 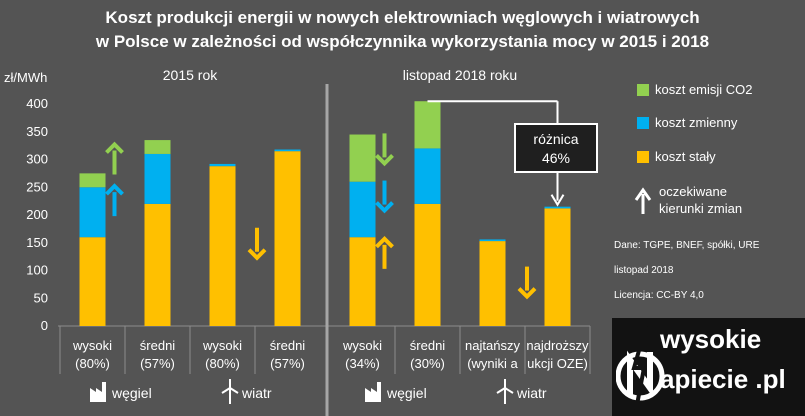 I want to click on source-note: Licencja: CC-BY 4,0, so click(x=659, y=295).